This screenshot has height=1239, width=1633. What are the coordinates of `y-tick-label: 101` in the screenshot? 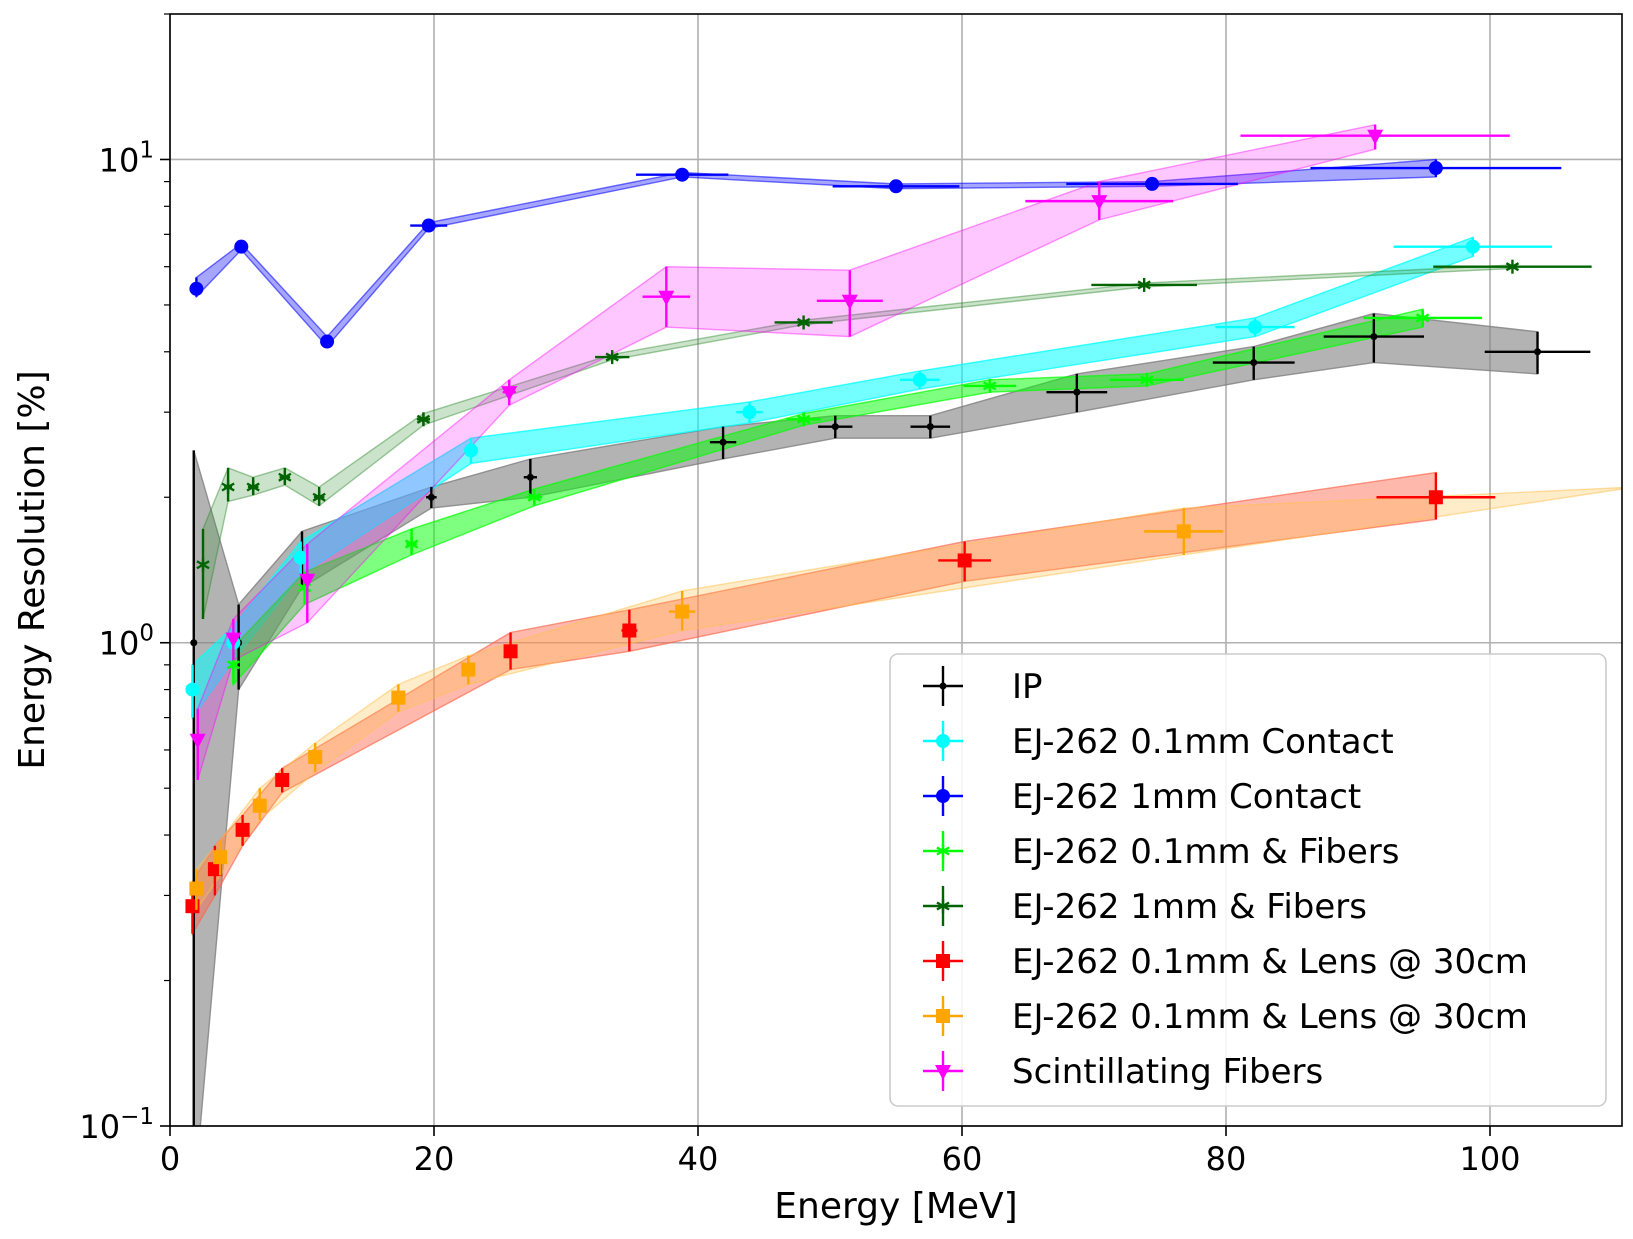 It's located at (126, 158).